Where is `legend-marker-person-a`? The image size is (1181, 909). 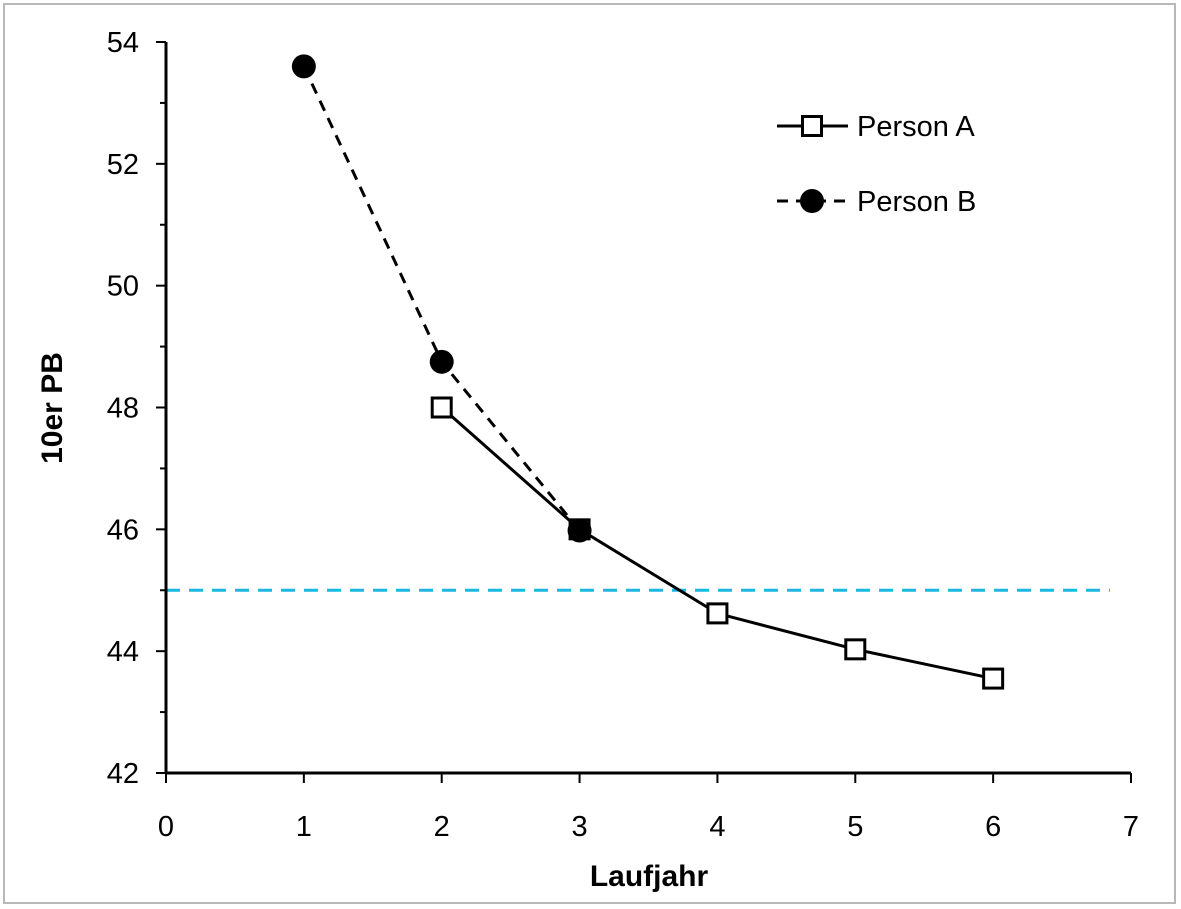
legend-marker-person-a is located at coordinates (812, 126).